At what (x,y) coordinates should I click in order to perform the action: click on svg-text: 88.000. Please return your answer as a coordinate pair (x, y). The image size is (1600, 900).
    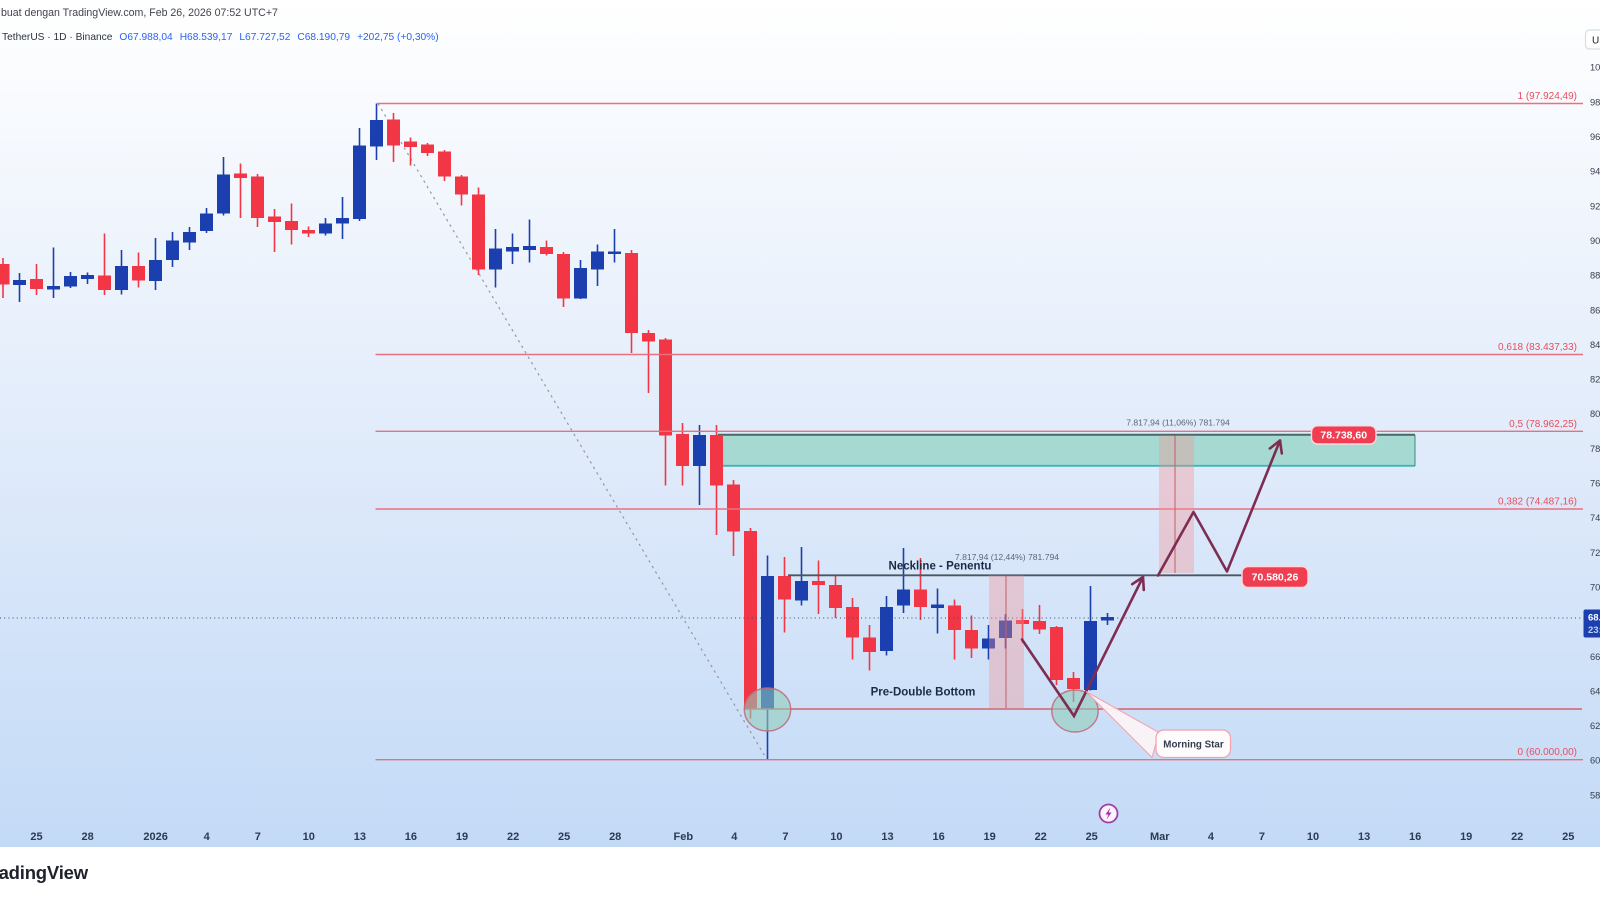
    Looking at the image, I should click on (1595, 276).